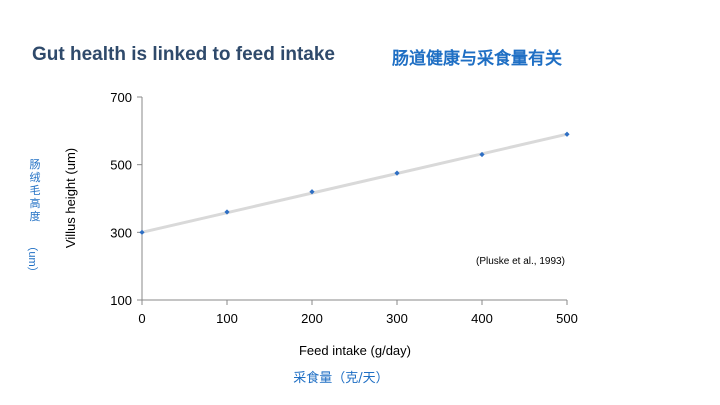 This screenshot has width=720, height=405. What do you see at coordinates (141, 318) in the screenshot?
I see `x-tick-label: 0` at bounding box center [141, 318].